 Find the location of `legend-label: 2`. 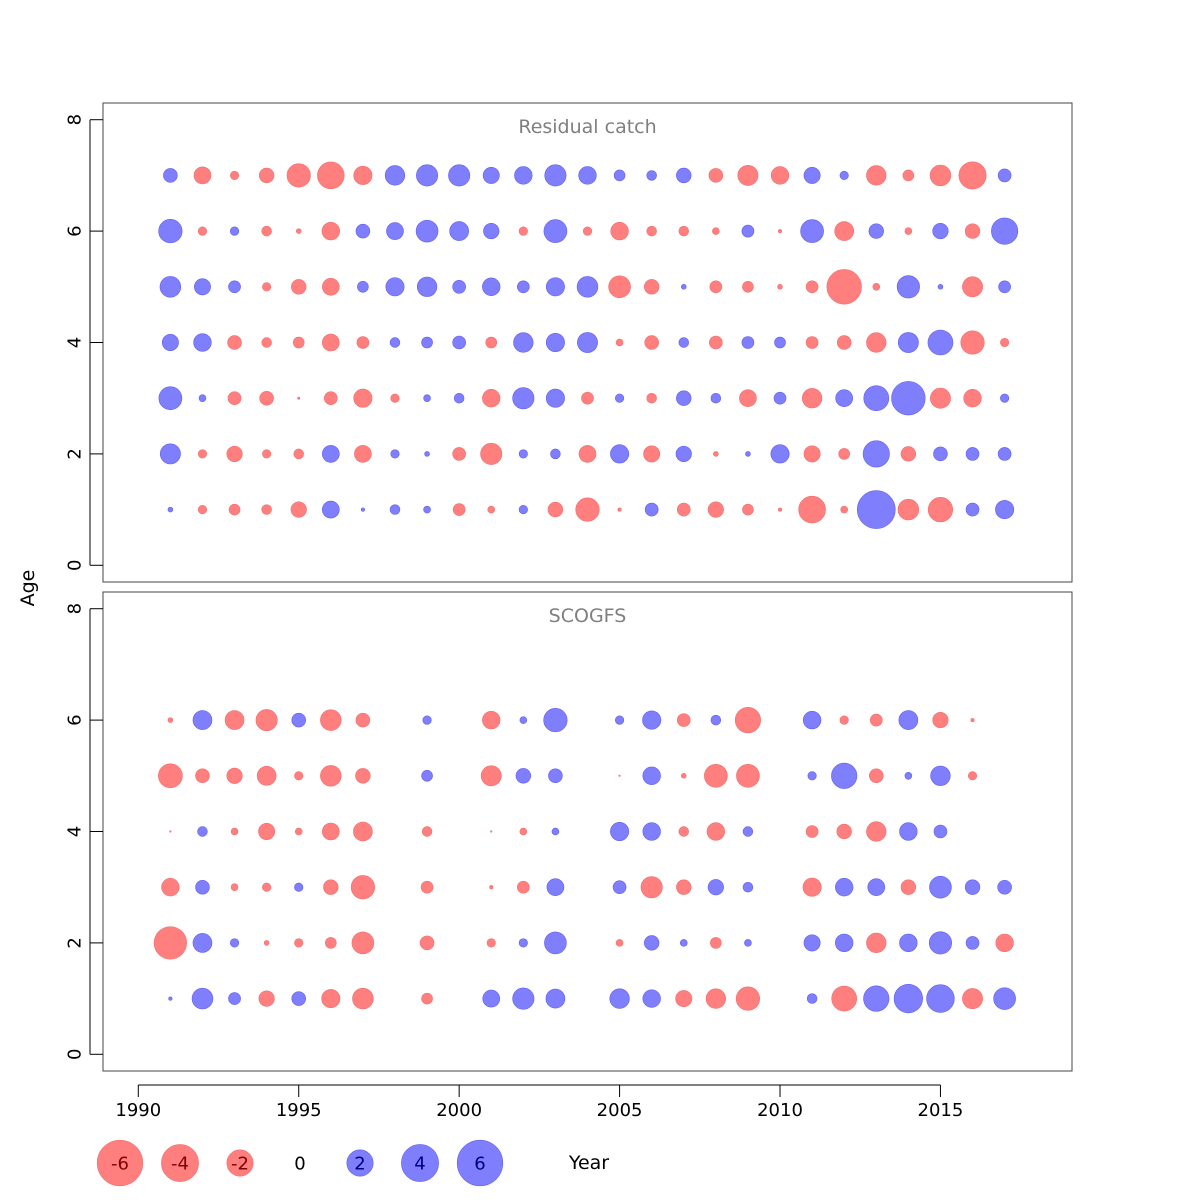

legend-label: 2 is located at coordinates (359, 1163).